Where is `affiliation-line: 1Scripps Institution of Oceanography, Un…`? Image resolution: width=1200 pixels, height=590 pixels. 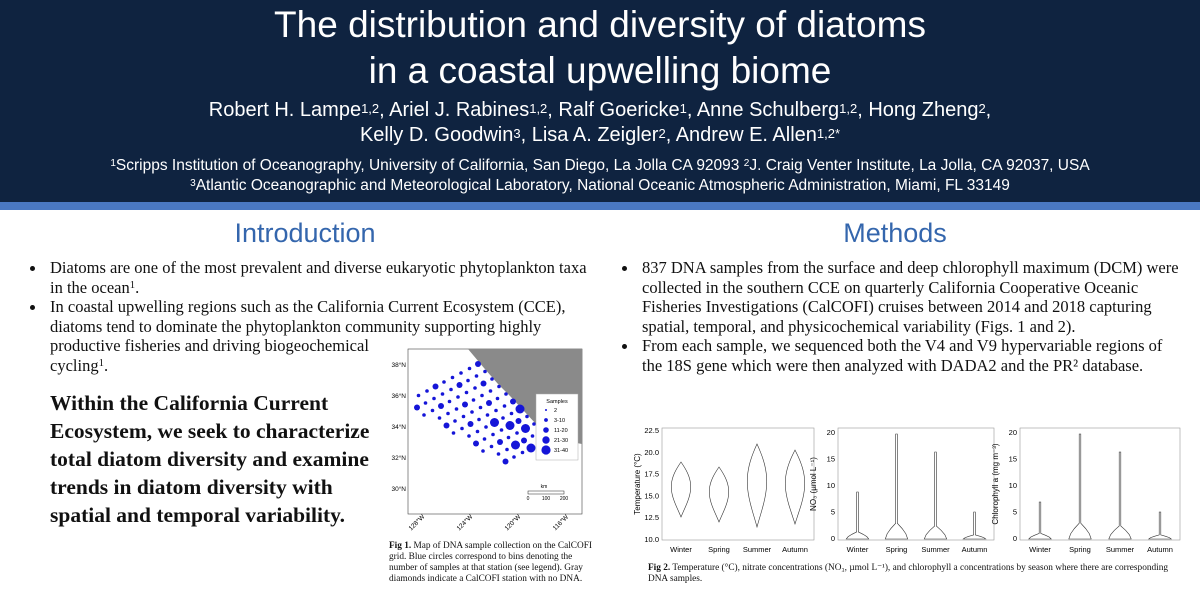 affiliation-line: 1Scripps Institution of Oceanography, Un… is located at coordinates (600, 166).